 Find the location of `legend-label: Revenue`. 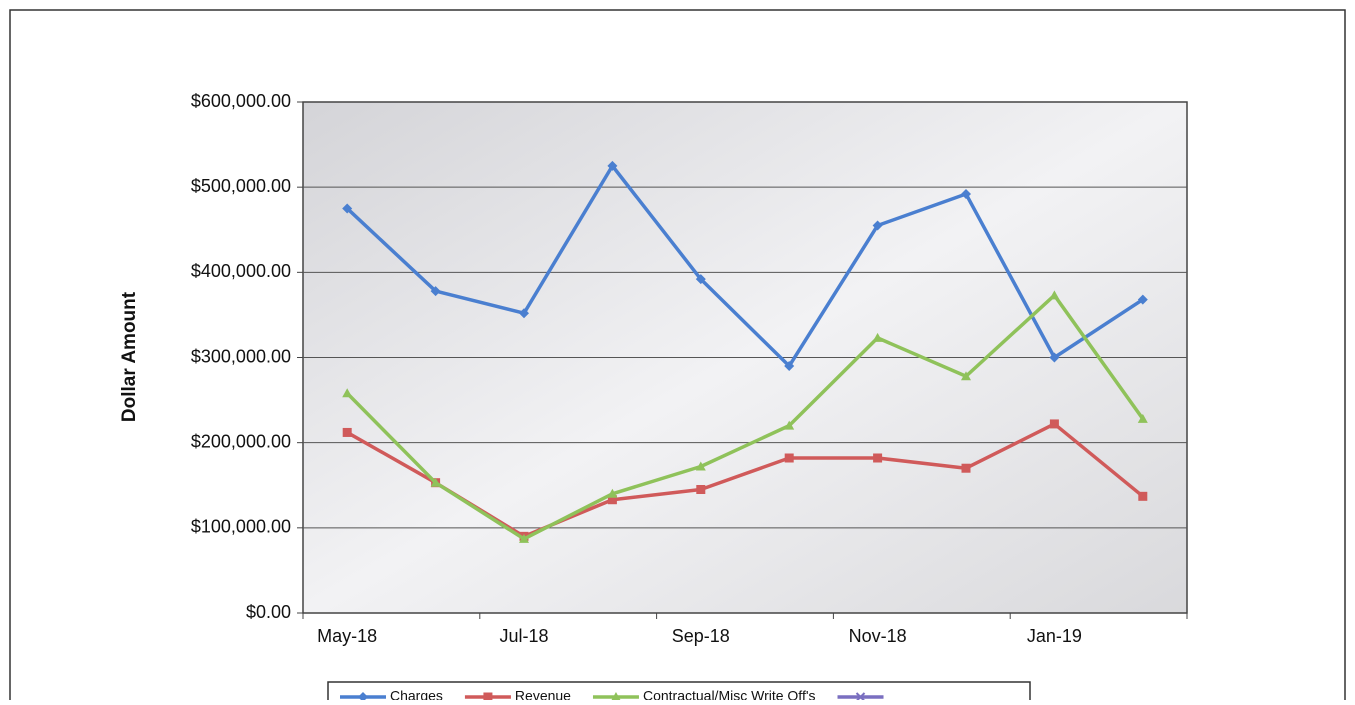

legend-label: Revenue is located at coordinates (543, 694).